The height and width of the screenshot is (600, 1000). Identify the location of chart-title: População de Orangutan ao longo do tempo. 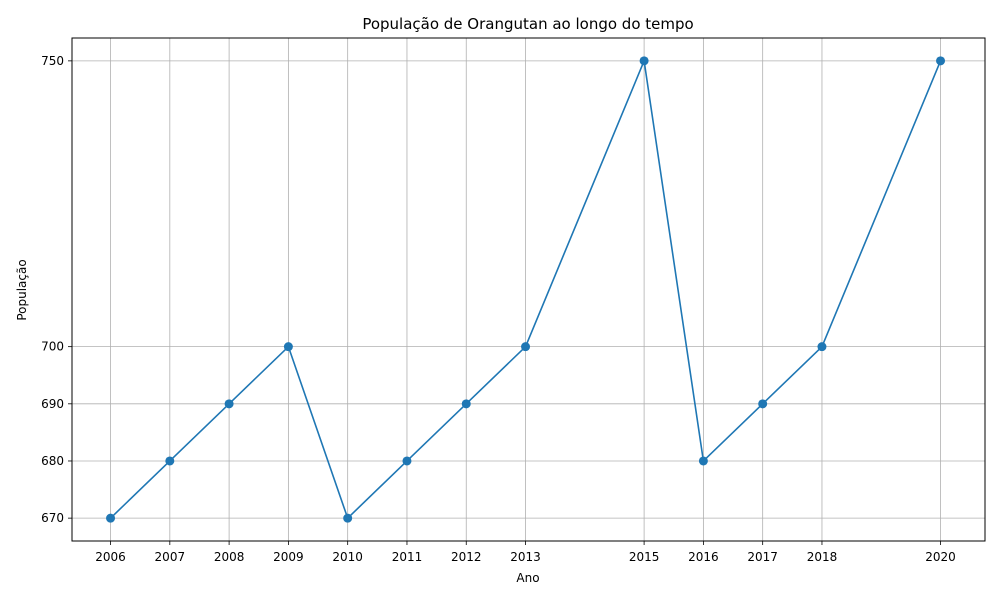
(527, 24).